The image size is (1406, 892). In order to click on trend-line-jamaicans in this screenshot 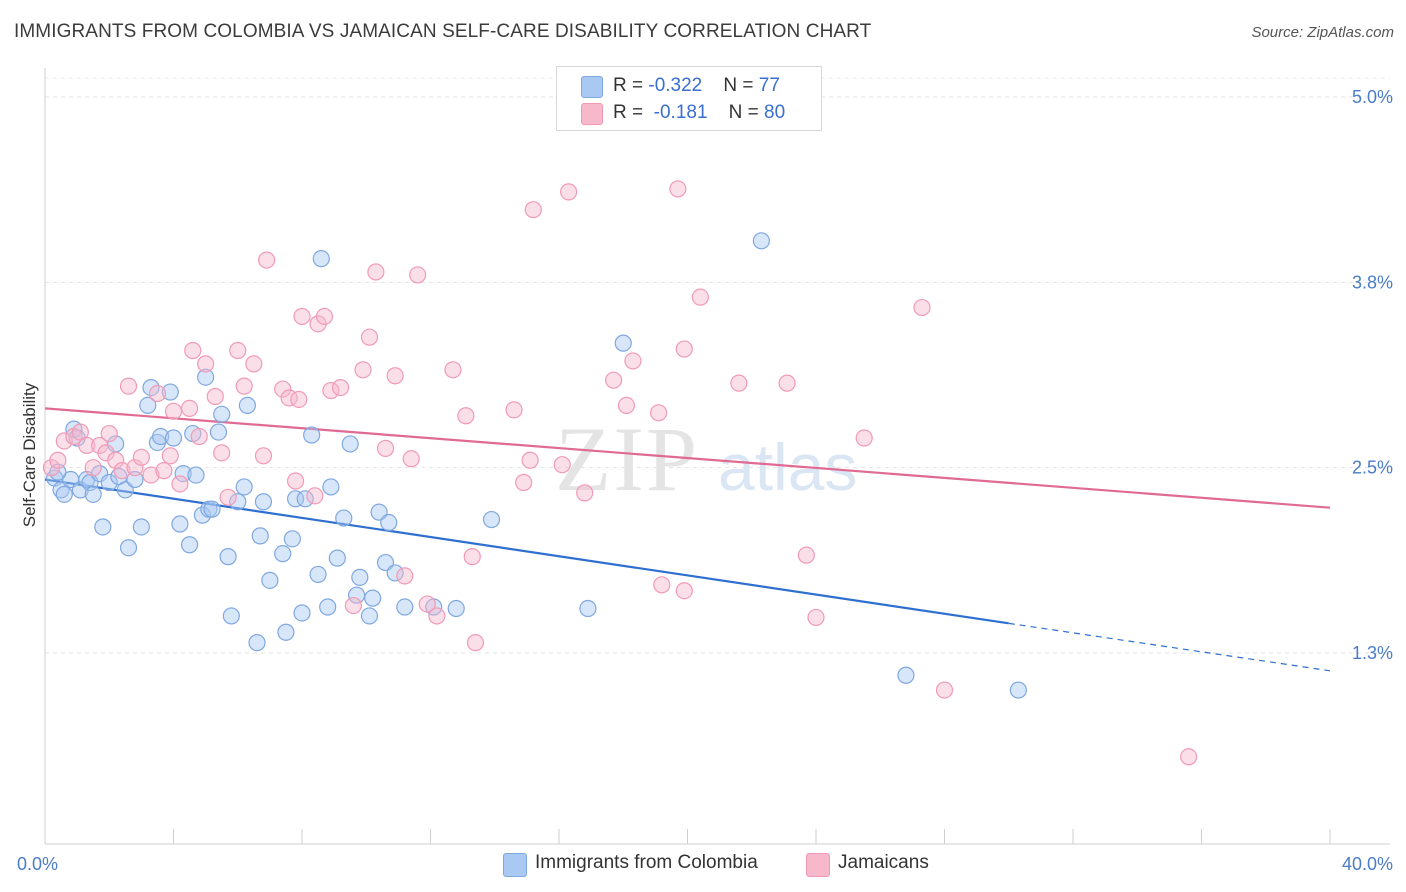, I will do `click(687, 458)`.